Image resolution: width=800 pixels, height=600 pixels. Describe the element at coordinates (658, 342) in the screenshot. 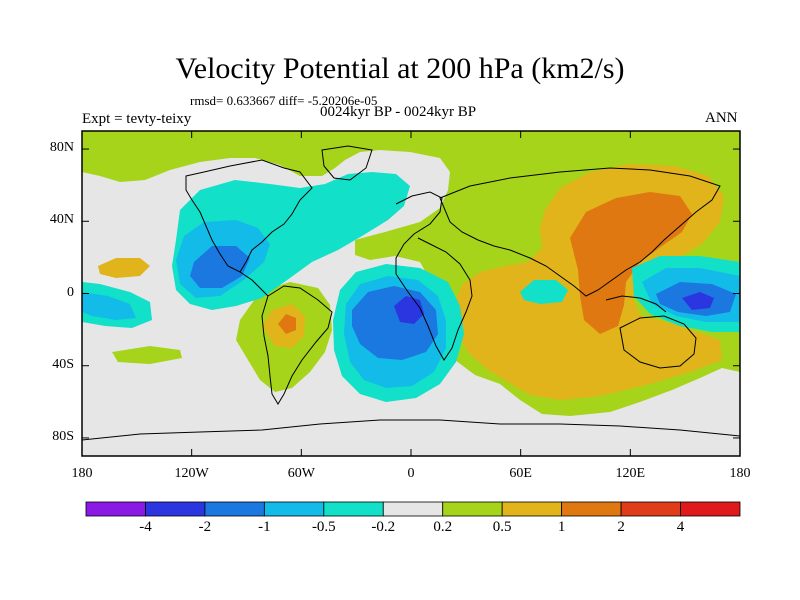

I see `coast-australia` at that location.